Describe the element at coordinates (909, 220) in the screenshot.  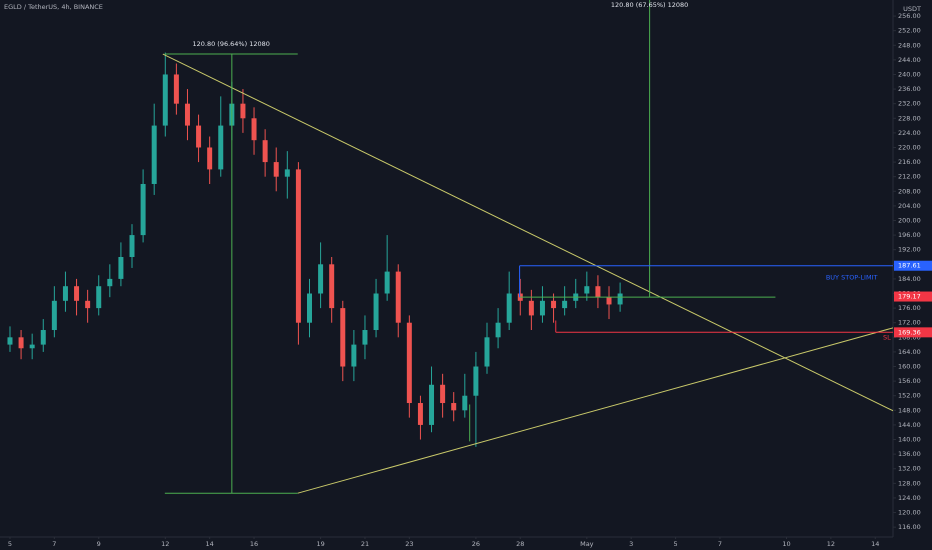
I see `y-tick-label: 200.00` at that location.